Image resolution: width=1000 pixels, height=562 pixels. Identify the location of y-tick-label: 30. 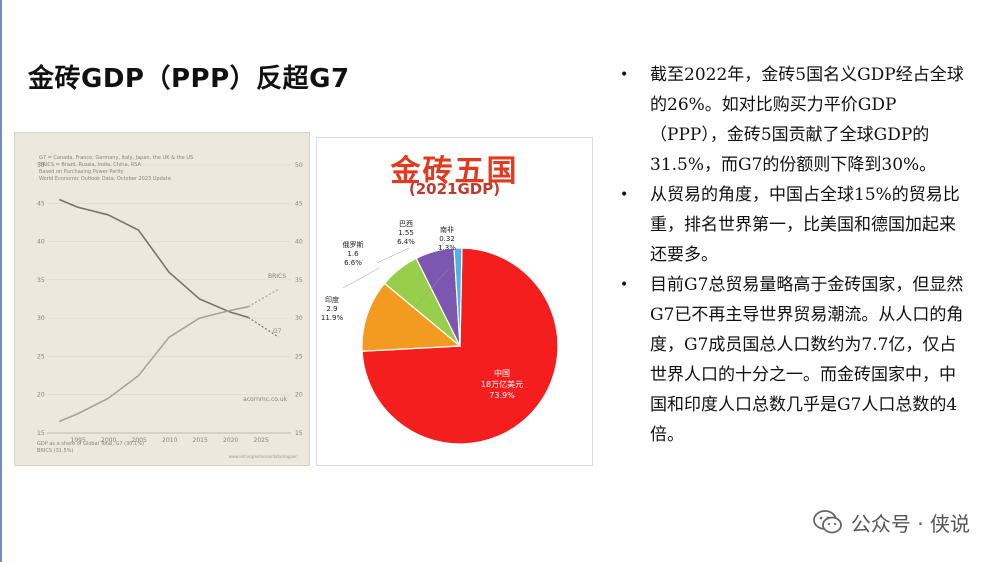
(41, 318).